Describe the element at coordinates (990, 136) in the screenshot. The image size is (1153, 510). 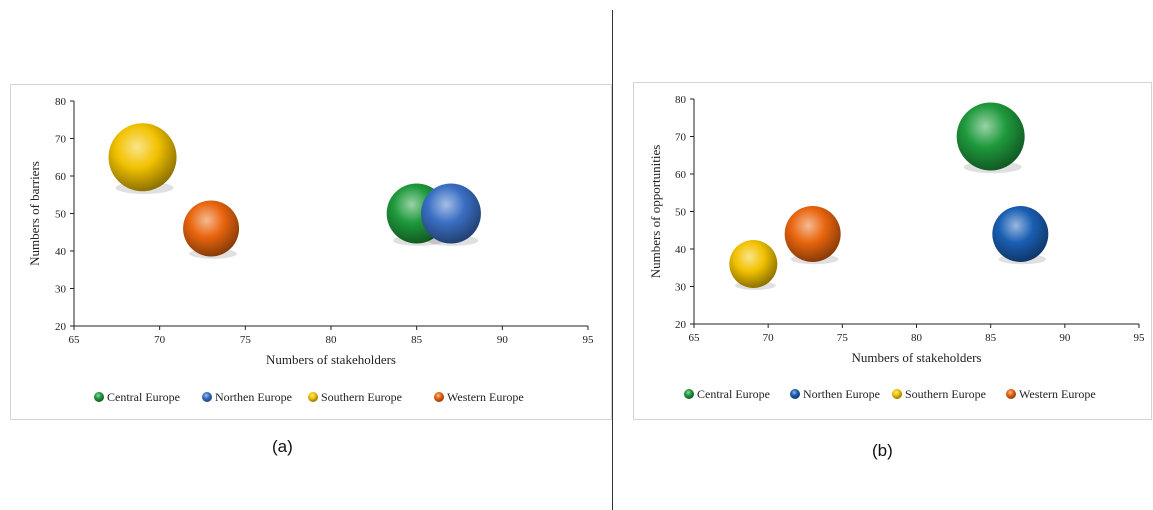
I see `bubble-central-europe` at that location.